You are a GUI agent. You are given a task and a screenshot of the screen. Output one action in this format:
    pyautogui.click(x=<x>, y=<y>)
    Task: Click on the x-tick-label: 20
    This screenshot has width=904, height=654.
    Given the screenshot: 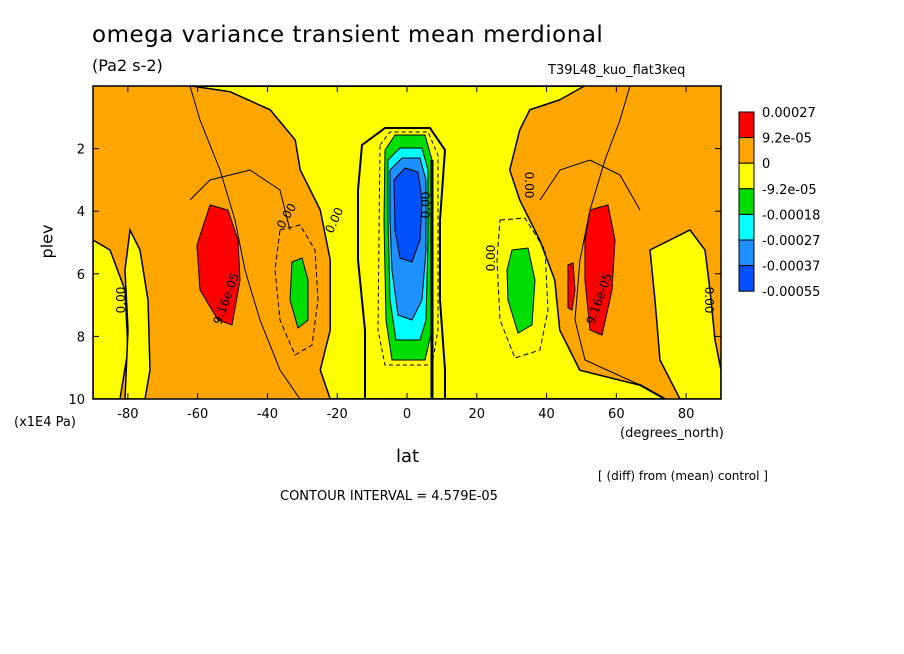 What is the action you would take?
    pyautogui.click(x=477, y=414)
    